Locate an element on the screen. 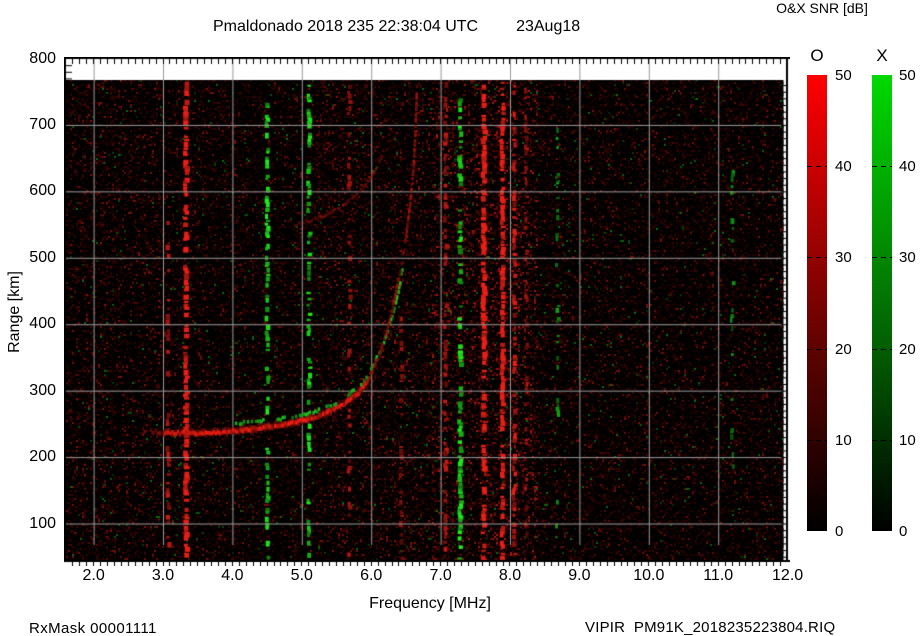  y-tick-label: 600 is located at coordinates (42, 191).